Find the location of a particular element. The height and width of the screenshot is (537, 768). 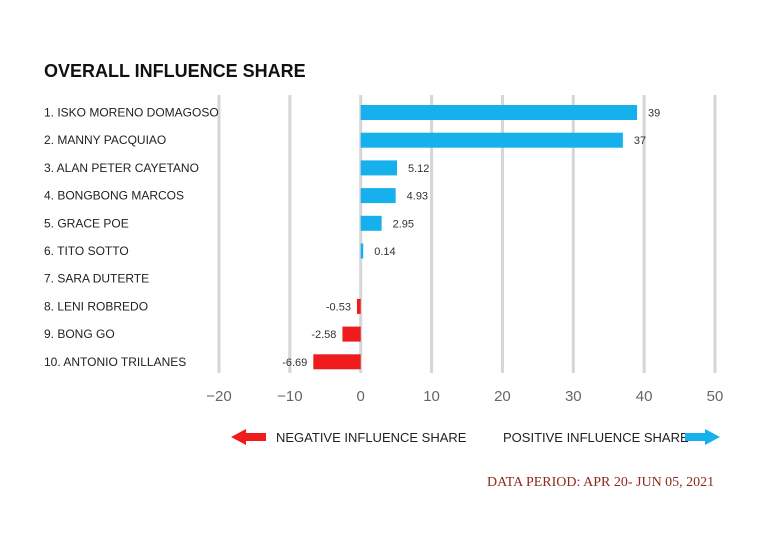

category-label: 9. BONG GO is located at coordinates (79, 334).